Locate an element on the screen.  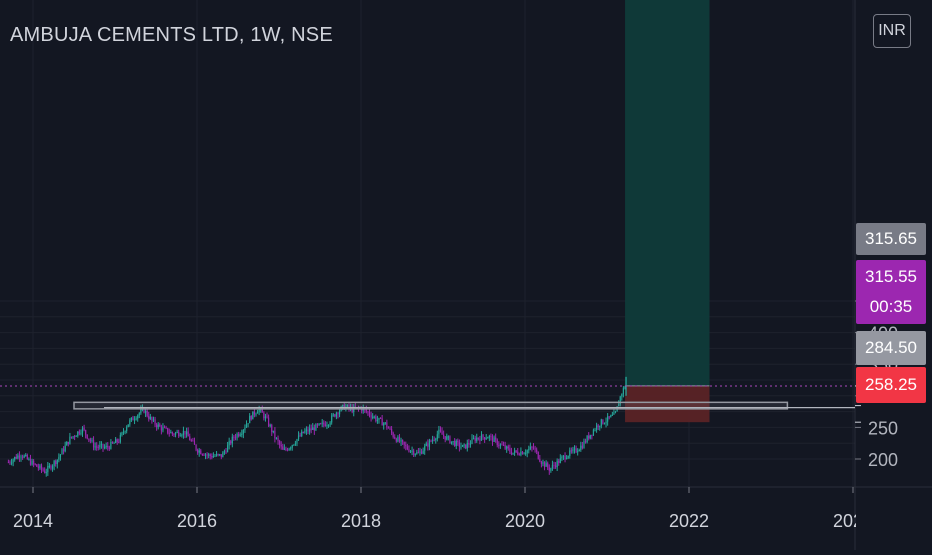
x-tick-label: 2016 is located at coordinates (197, 521).